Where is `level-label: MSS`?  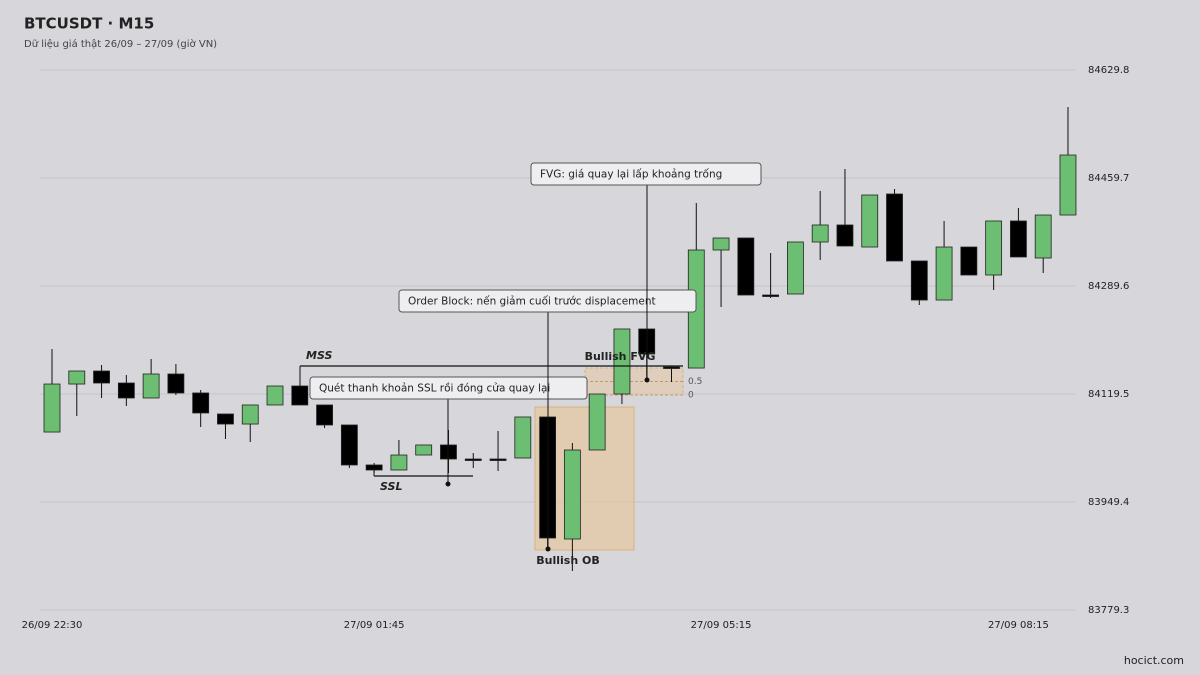
level-label: MSS is located at coordinates (319, 355).